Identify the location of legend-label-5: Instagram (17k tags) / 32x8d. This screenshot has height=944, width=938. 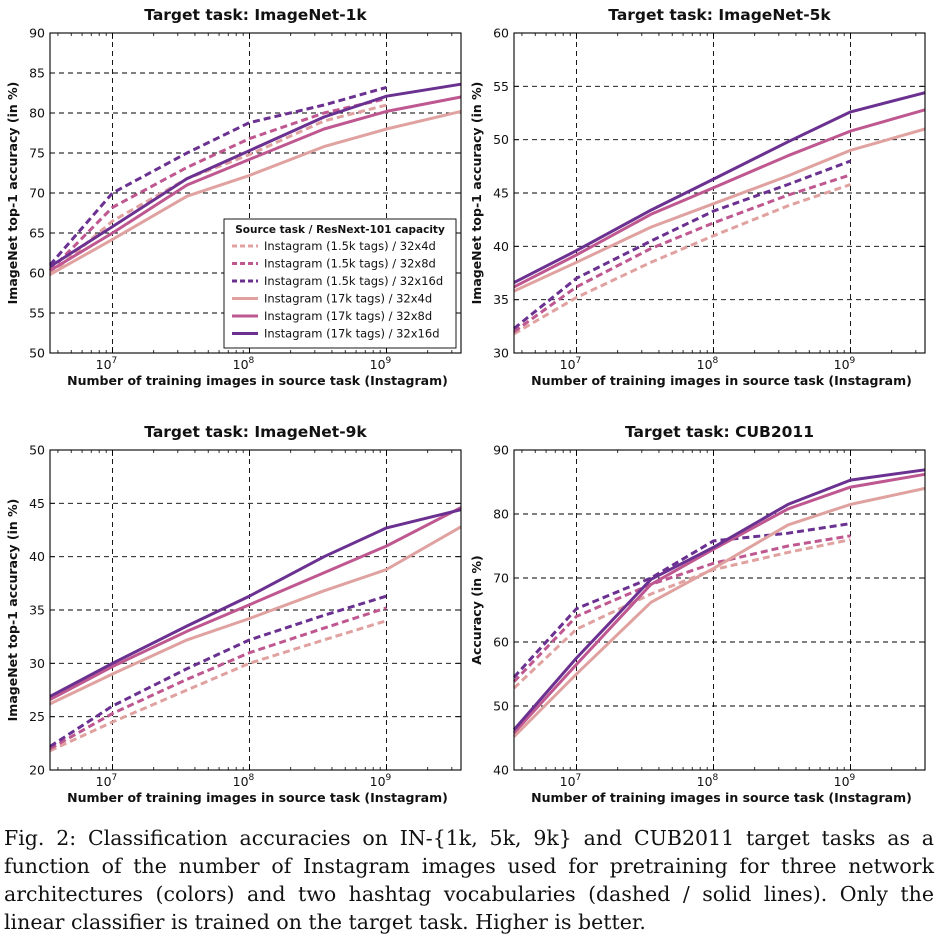
(348, 316).